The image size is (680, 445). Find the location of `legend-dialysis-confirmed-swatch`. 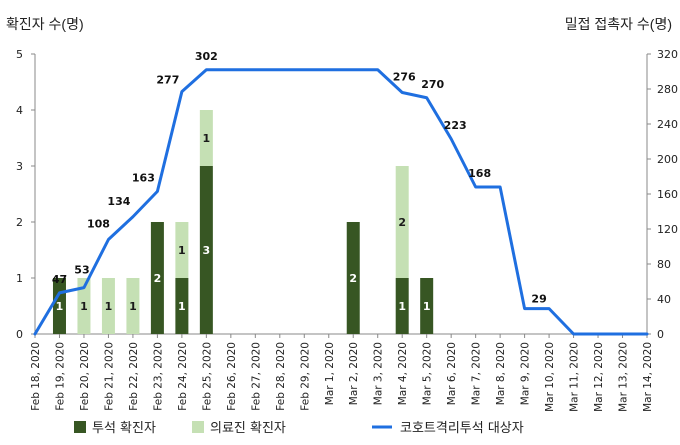

legend-dialysis-confirmed-swatch is located at coordinates (80, 427).